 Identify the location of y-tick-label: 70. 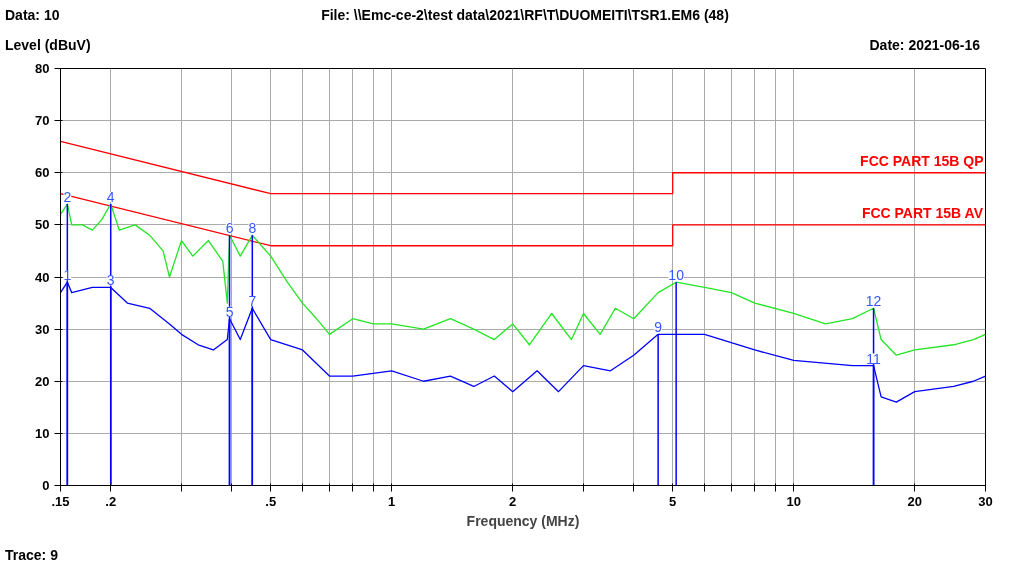
(42, 121).